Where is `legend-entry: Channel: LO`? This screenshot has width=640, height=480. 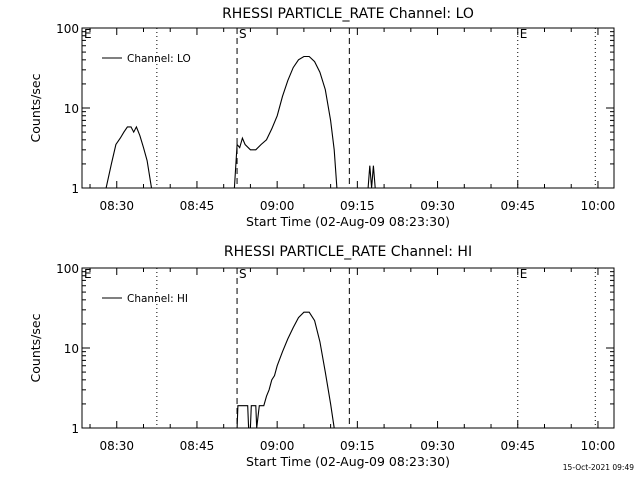 legend-entry: Channel: LO is located at coordinates (159, 59).